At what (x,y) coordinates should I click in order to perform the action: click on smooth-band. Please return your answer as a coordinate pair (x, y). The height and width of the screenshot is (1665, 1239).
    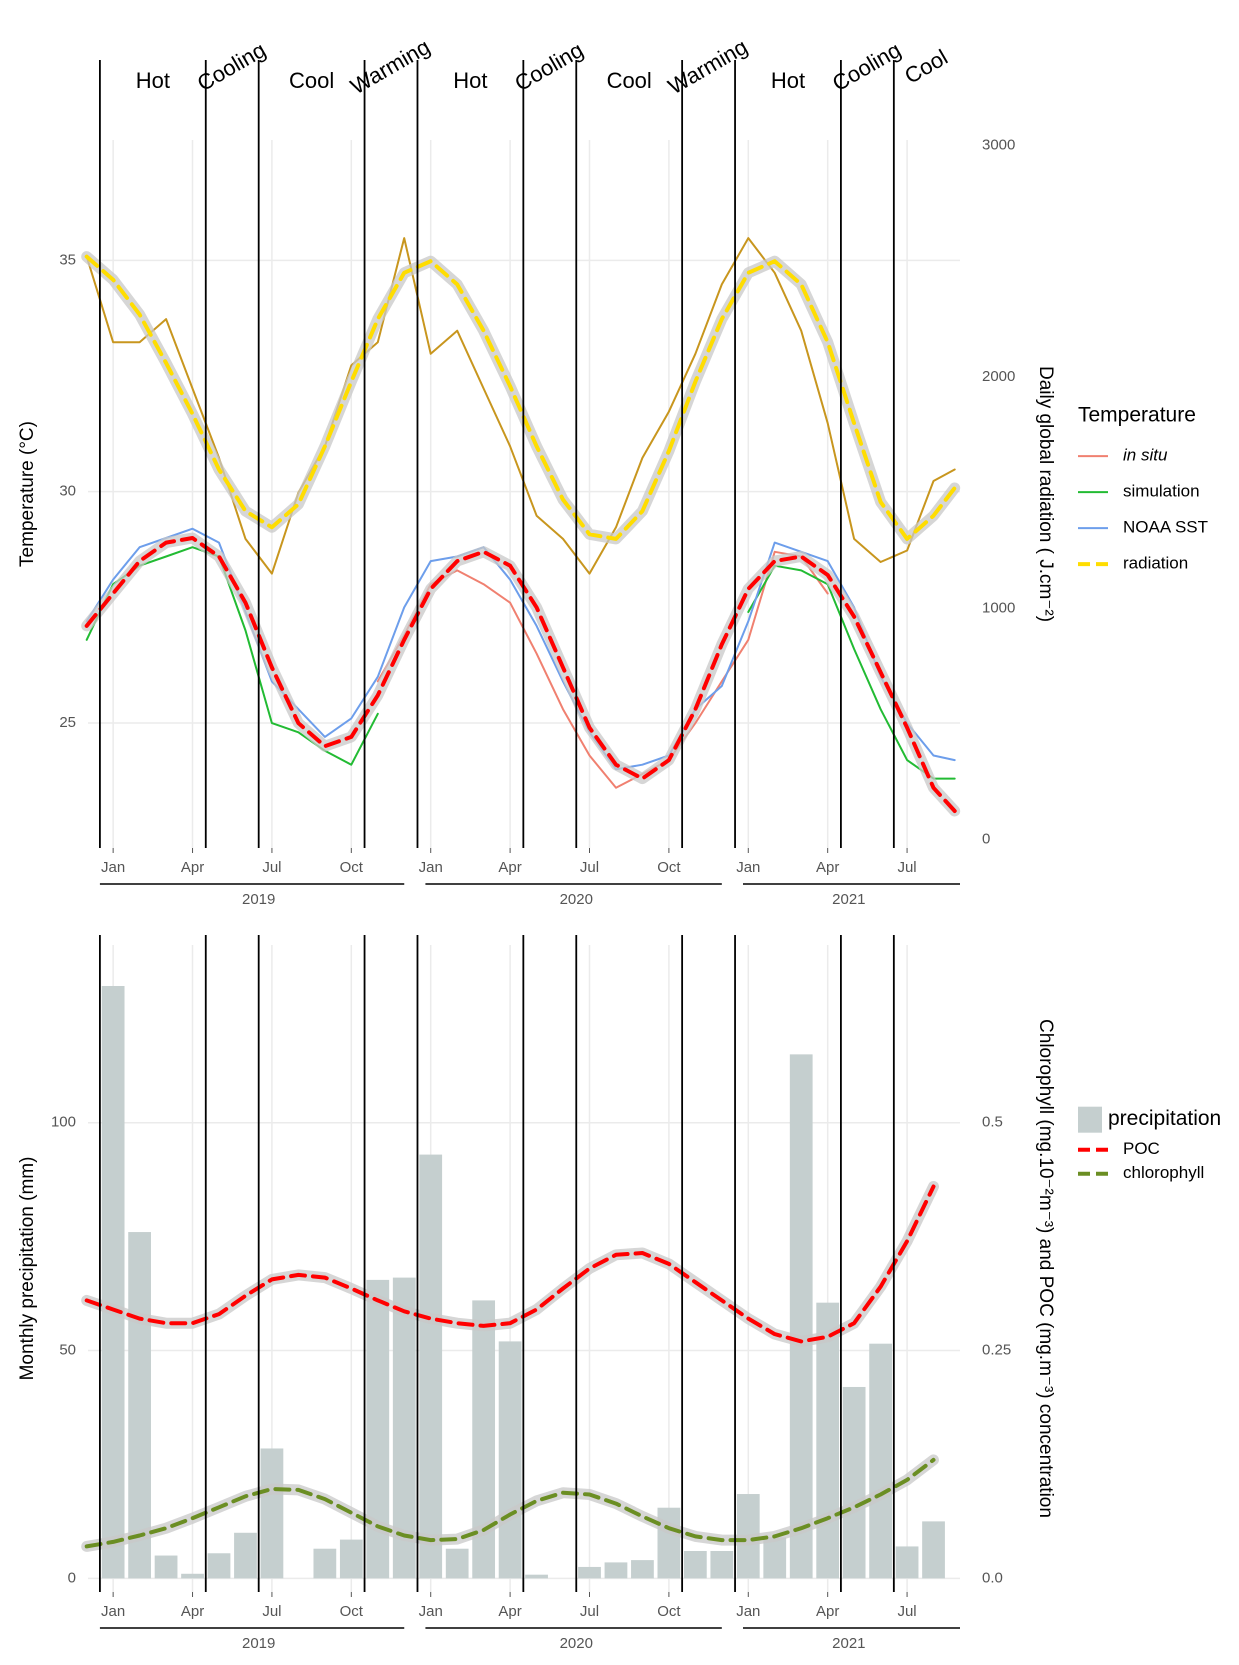
    Looking at the image, I should click on (521, 398).